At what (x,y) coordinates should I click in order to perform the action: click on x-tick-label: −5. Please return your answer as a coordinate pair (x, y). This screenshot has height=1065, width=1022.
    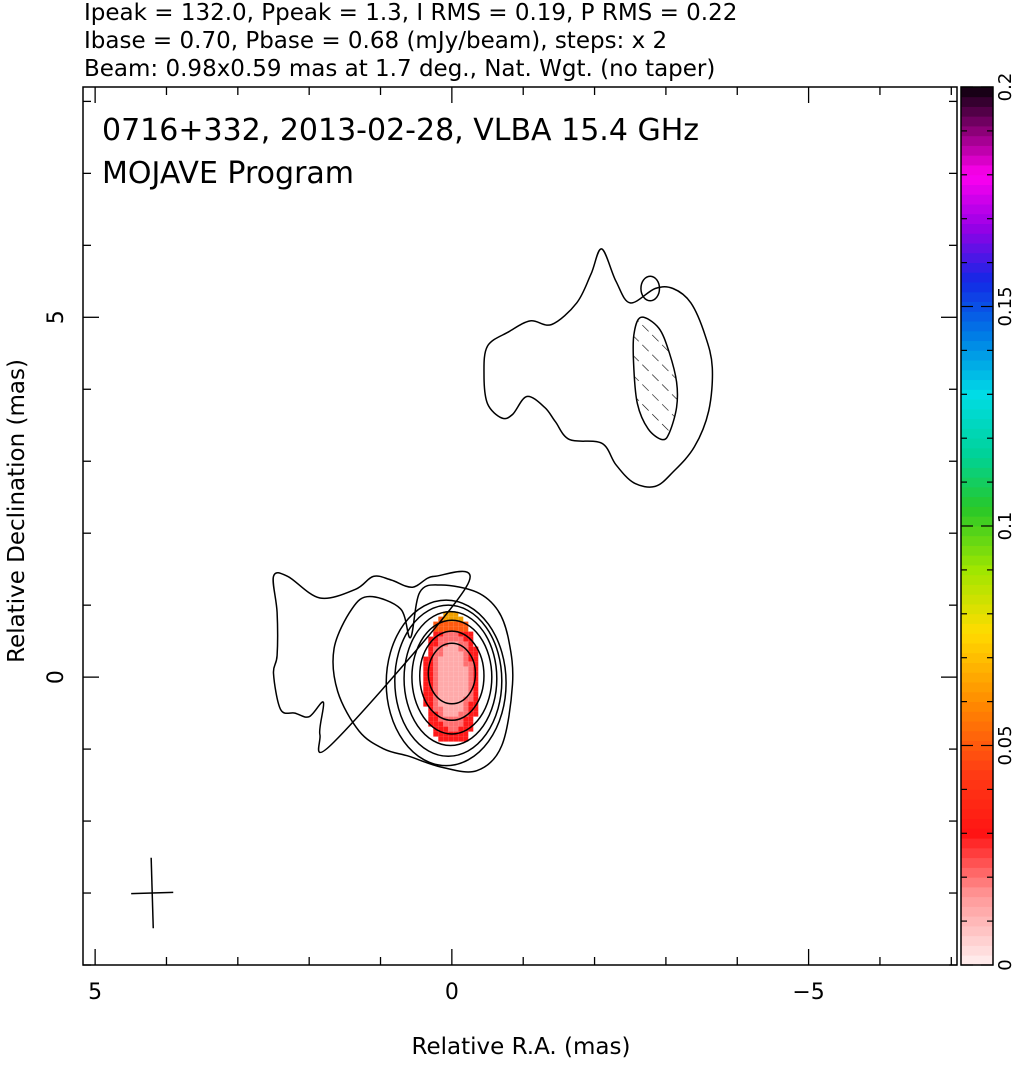
    Looking at the image, I should click on (808, 992).